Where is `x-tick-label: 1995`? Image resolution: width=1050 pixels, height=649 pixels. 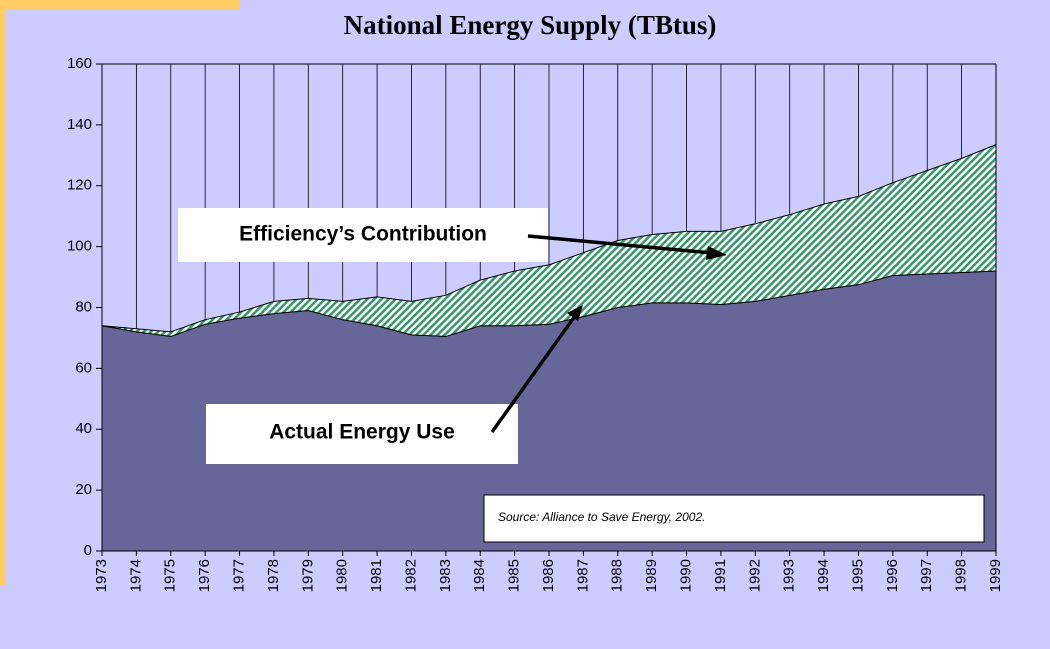 x-tick-label: 1995 is located at coordinates (857, 575).